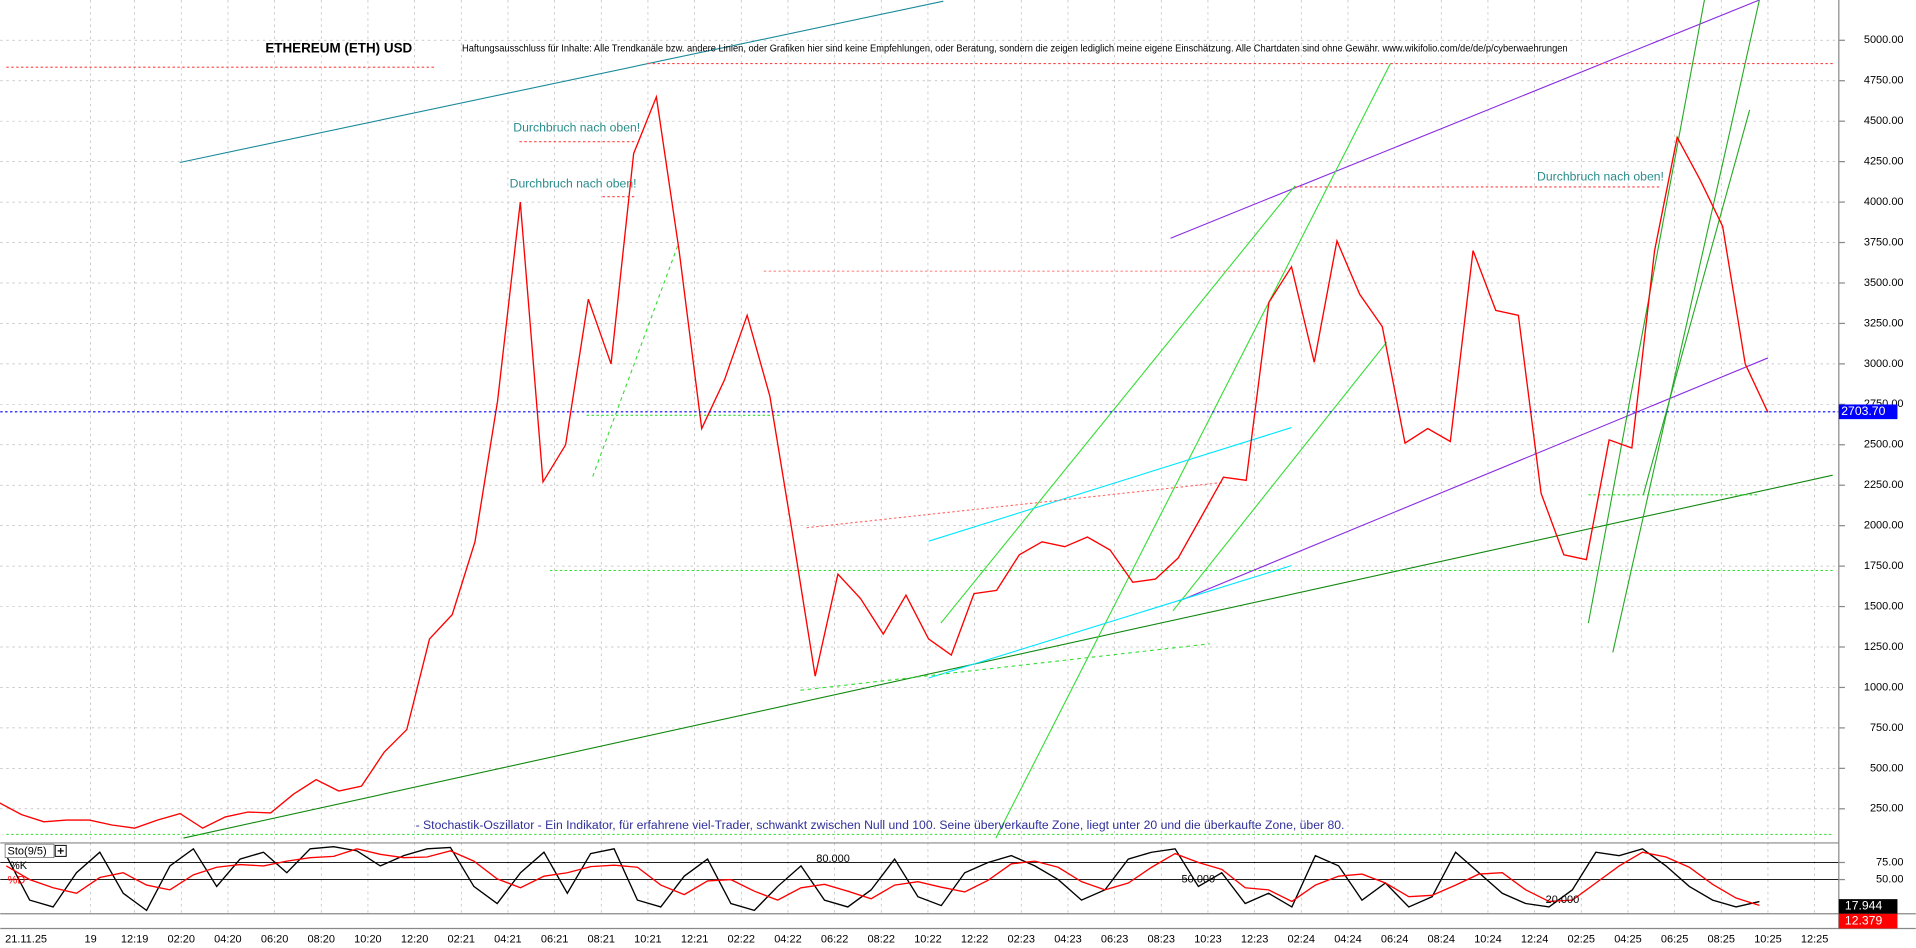  Describe the element at coordinates (1255, 939) in the screenshot. I see `x-tick-label: 12:23` at that location.